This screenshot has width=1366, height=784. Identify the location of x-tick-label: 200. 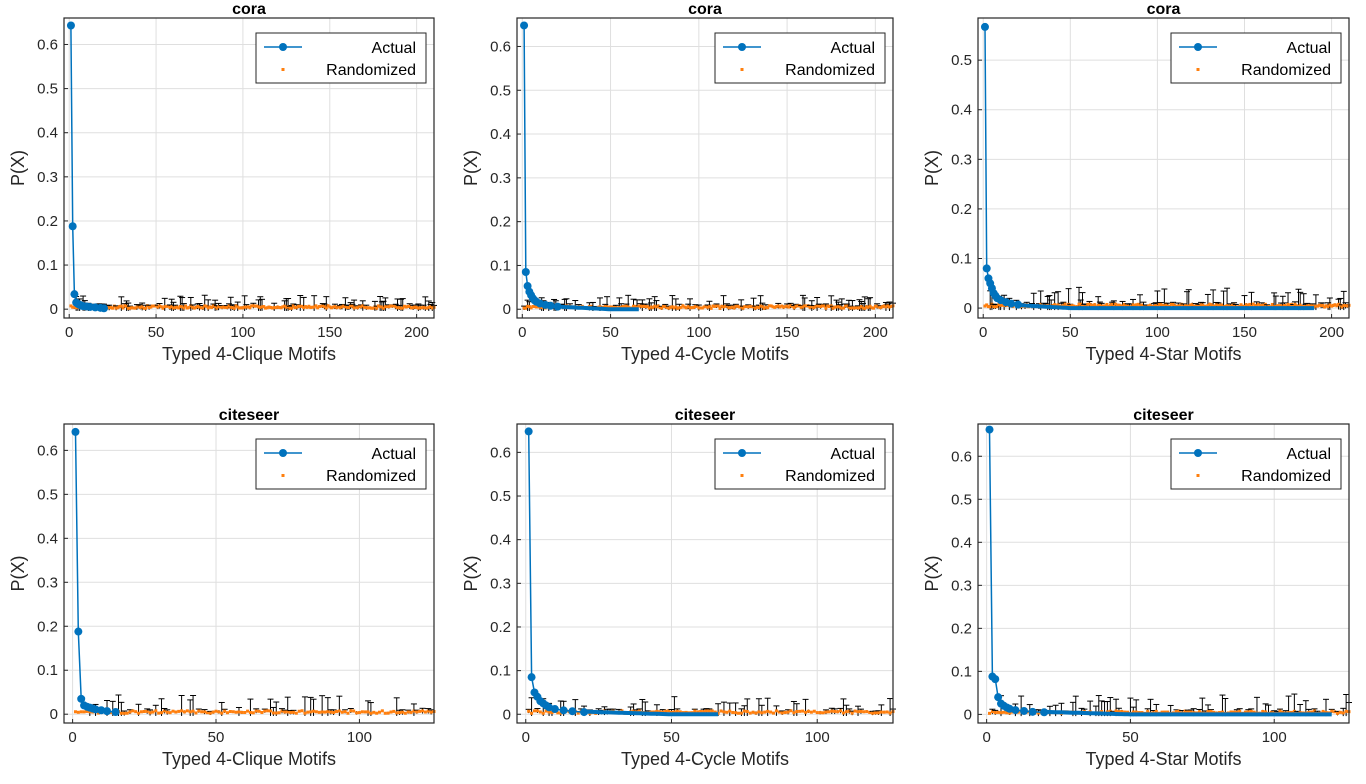
(416, 332).